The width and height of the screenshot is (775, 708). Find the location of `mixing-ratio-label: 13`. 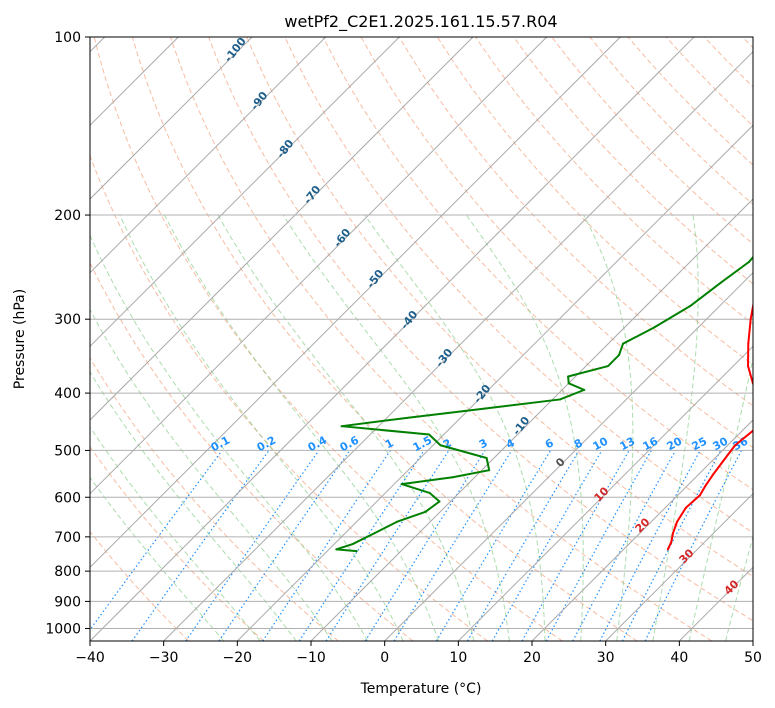

mixing-ratio-label: 13 is located at coordinates (628, 444).